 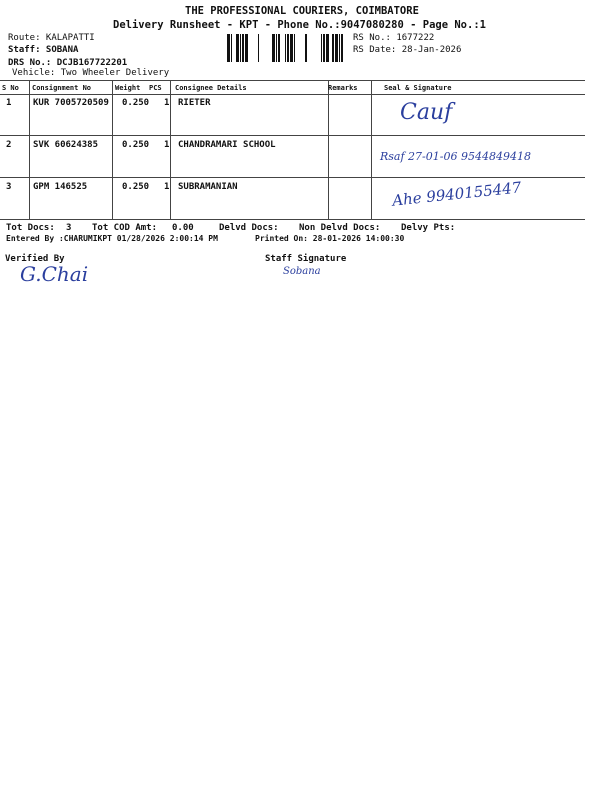 What do you see at coordinates (211, 88) in the screenshot?
I see `col-consignee: Consignee Details` at bounding box center [211, 88].